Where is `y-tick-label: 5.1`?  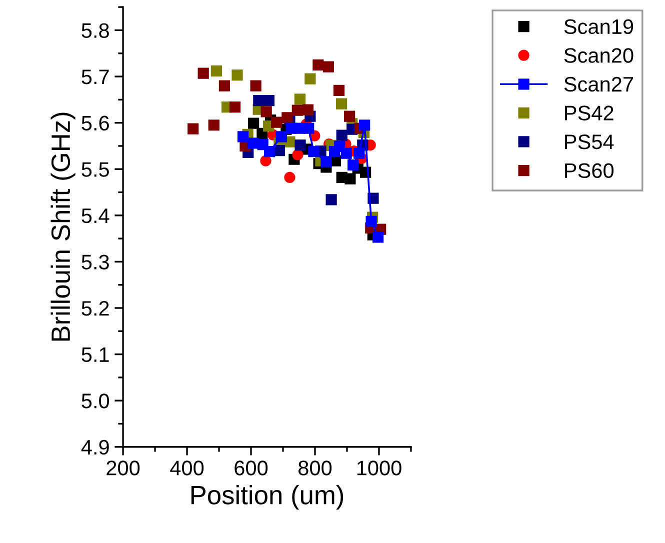 y-tick-label: 5.1 is located at coordinates (95, 355).